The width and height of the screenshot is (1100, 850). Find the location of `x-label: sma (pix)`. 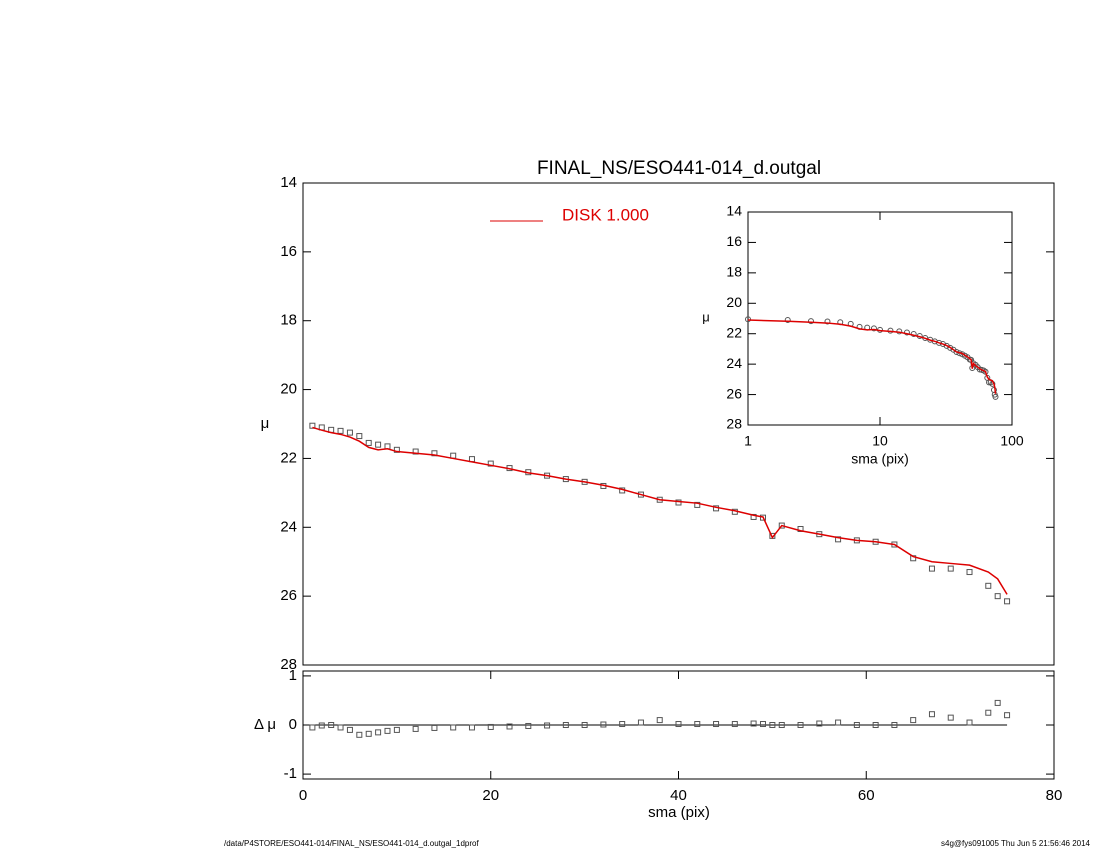

x-label: sma (pix) is located at coordinates (679, 812).